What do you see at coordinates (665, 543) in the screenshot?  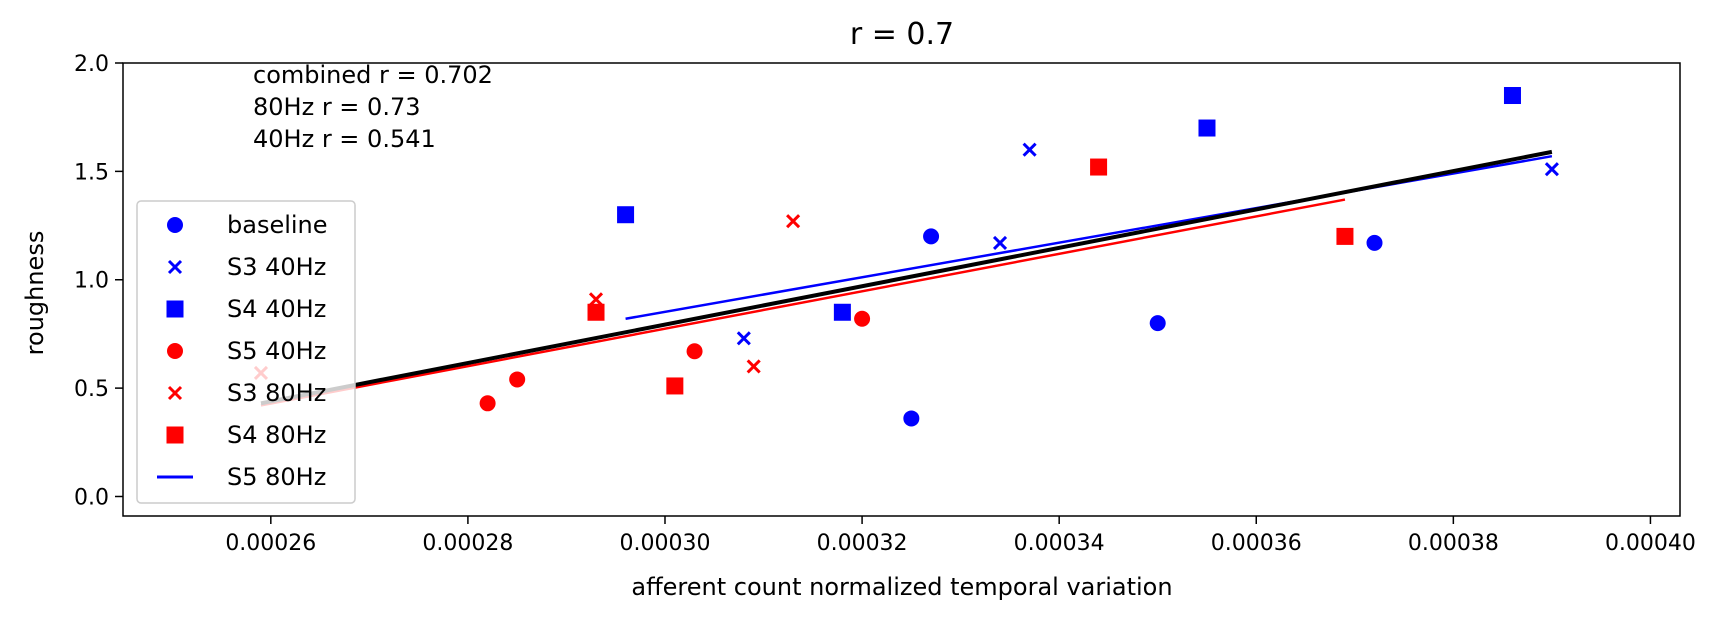 I see `x-tick-label: 0.00030` at bounding box center [665, 543].